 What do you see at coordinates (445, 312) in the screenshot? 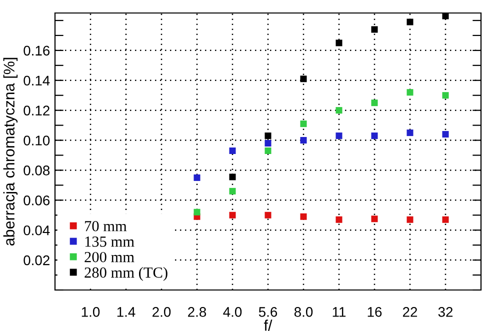
I see `x-tick-label: 32` at bounding box center [445, 312].